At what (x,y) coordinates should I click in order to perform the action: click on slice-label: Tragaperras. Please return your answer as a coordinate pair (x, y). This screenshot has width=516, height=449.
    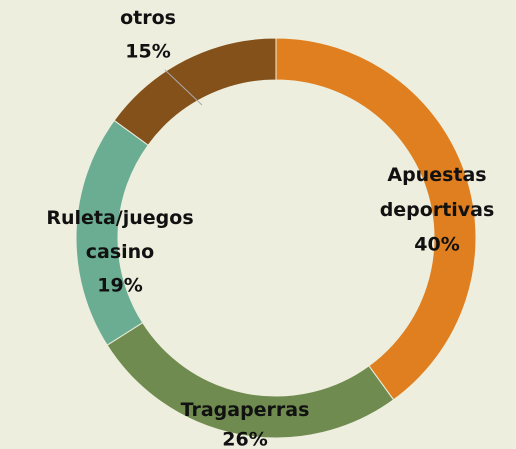
    Looking at the image, I should click on (245, 410).